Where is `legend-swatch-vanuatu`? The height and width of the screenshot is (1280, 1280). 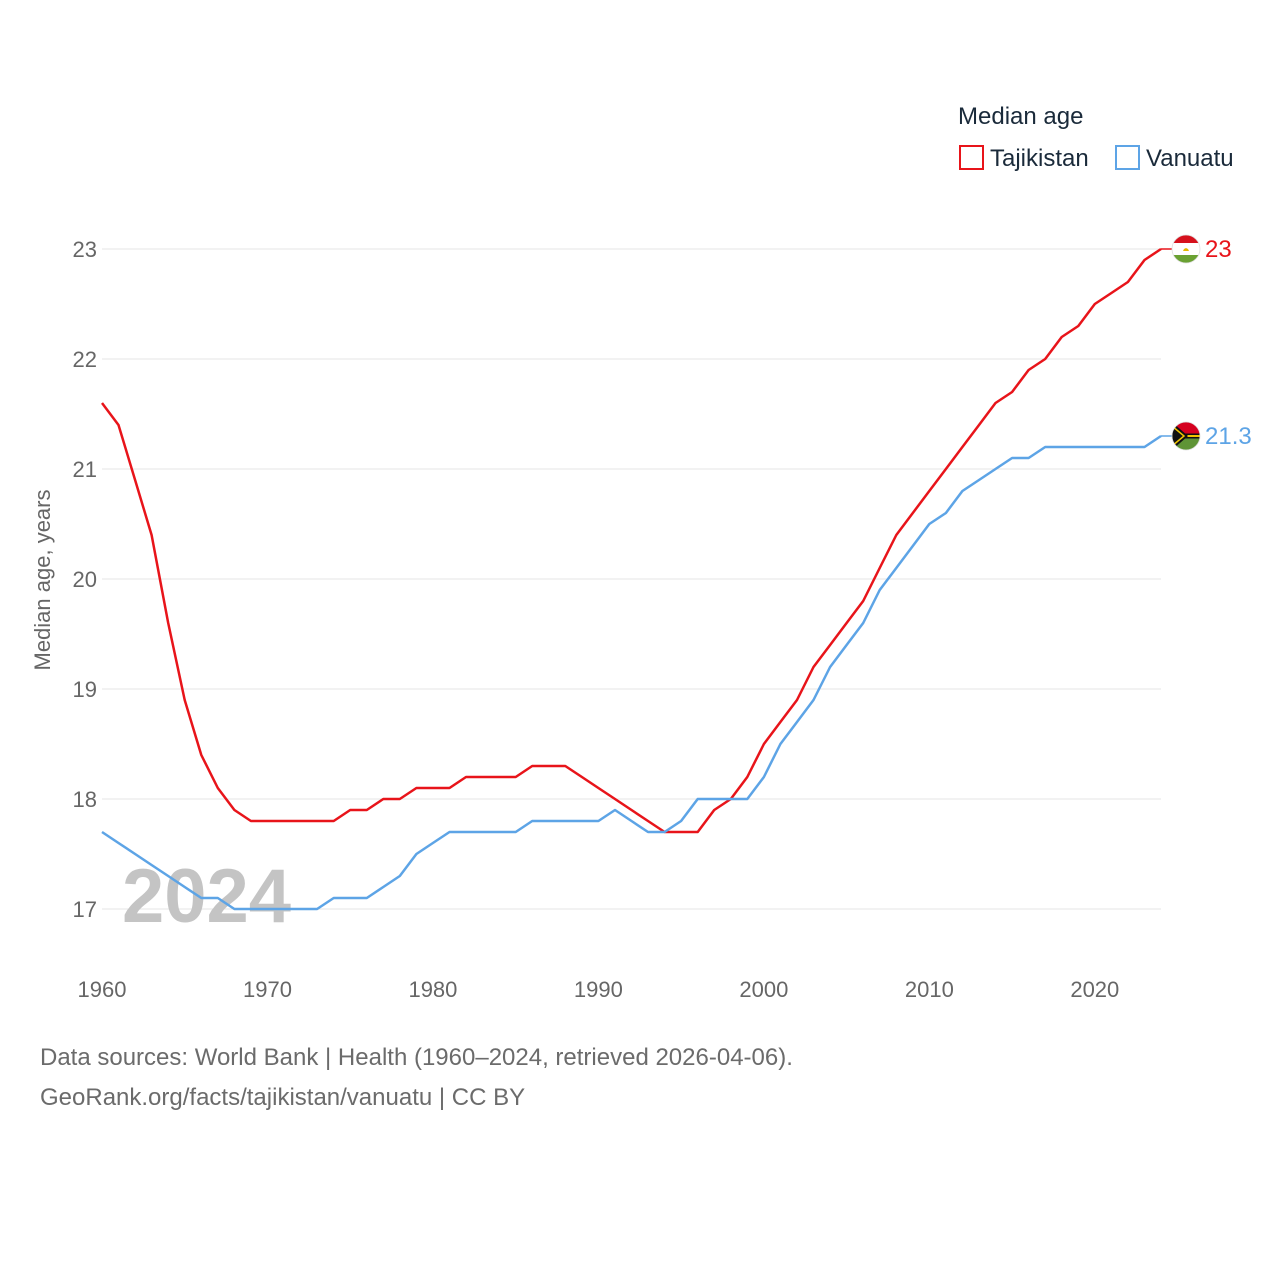 legend-swatch-vanuatu is located at coordinates (1127, 157).